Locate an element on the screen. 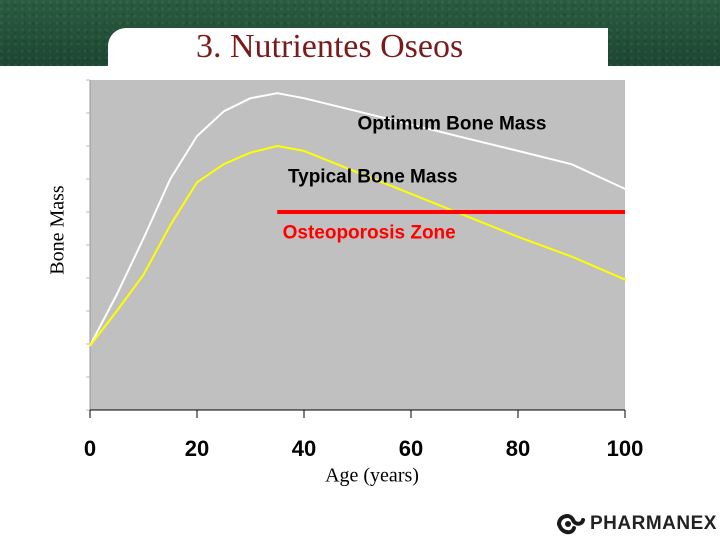 This screenshot has height=540, width=720. x-tick-label: 20 is located at coordinates (197, 448).